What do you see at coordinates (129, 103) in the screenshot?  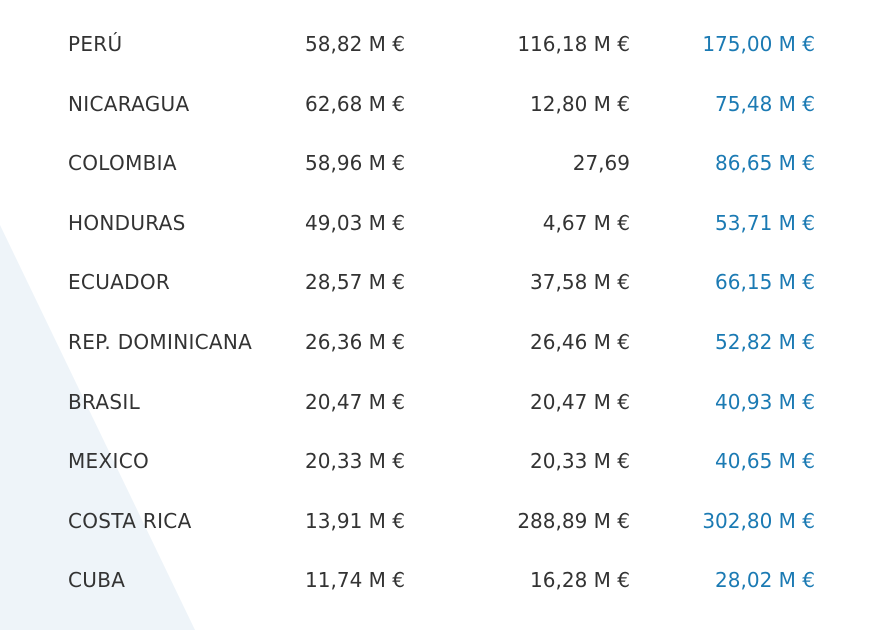 I see `country: NICARAGUA` at bounding box center [129, 103].